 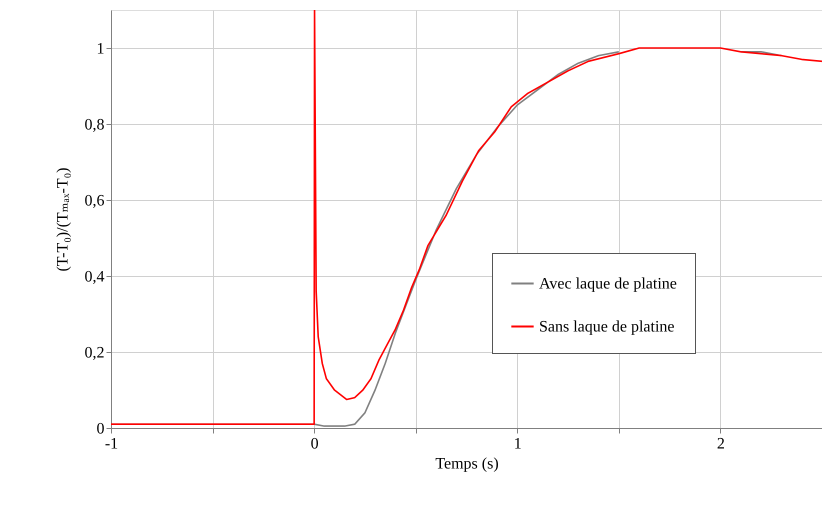 What do you see at coordinates (94, 353) in the screenshot?
I see `y-tick-label: 0,2` at bounding box center [94, 353].